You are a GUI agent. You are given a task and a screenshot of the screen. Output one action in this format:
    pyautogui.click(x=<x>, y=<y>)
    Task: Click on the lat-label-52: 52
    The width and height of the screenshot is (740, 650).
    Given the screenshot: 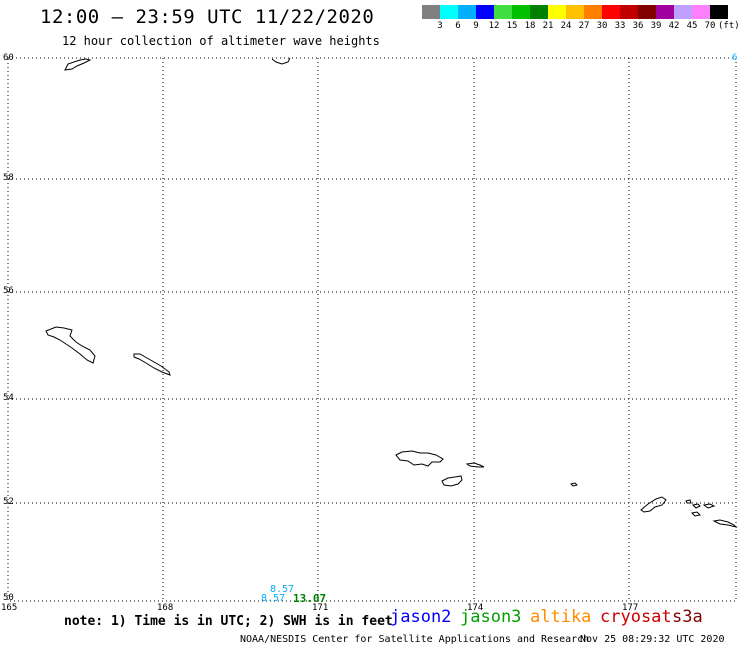 What is the action you would take?
    pyautogui.click(x=8, y=502)
    